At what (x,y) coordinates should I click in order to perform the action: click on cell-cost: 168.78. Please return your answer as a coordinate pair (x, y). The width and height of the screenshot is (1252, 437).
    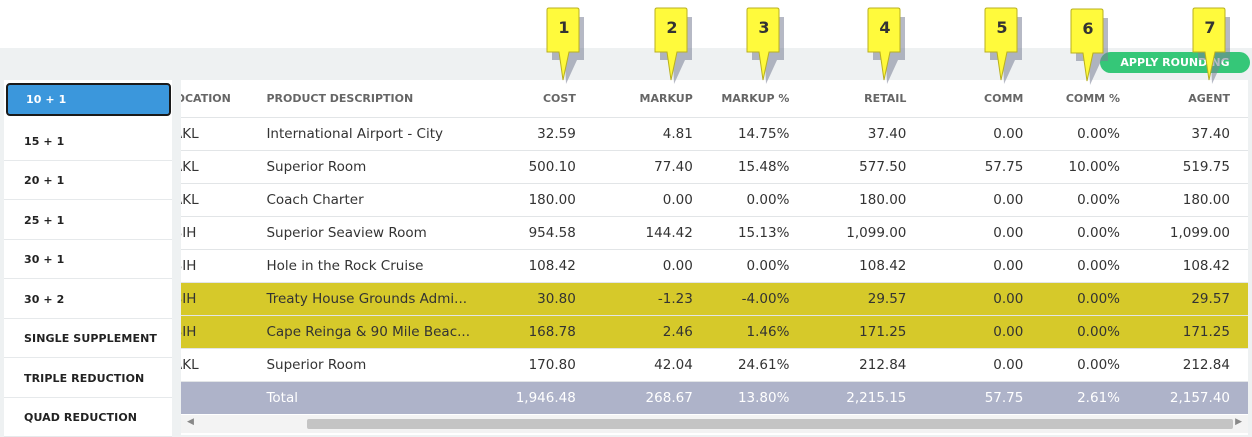
    Looking at the image, I should click on (531, 332).